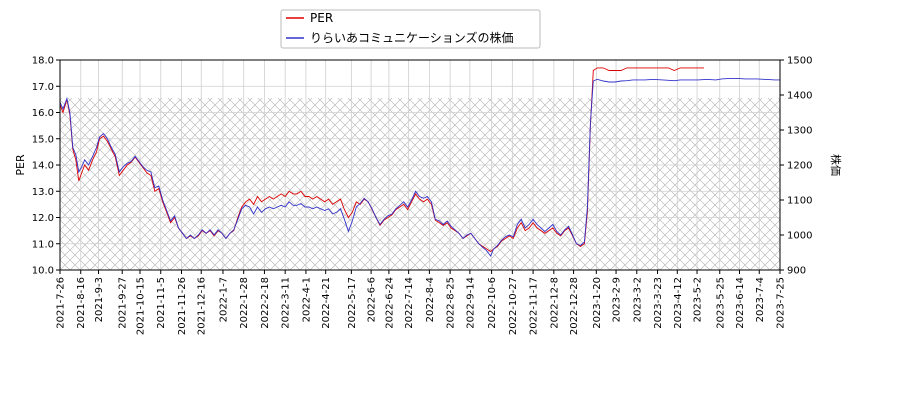  Describe the element at coordinates (760, 299) in the screenshot. I see `x-tick-label: 2023-7-4` at that location.